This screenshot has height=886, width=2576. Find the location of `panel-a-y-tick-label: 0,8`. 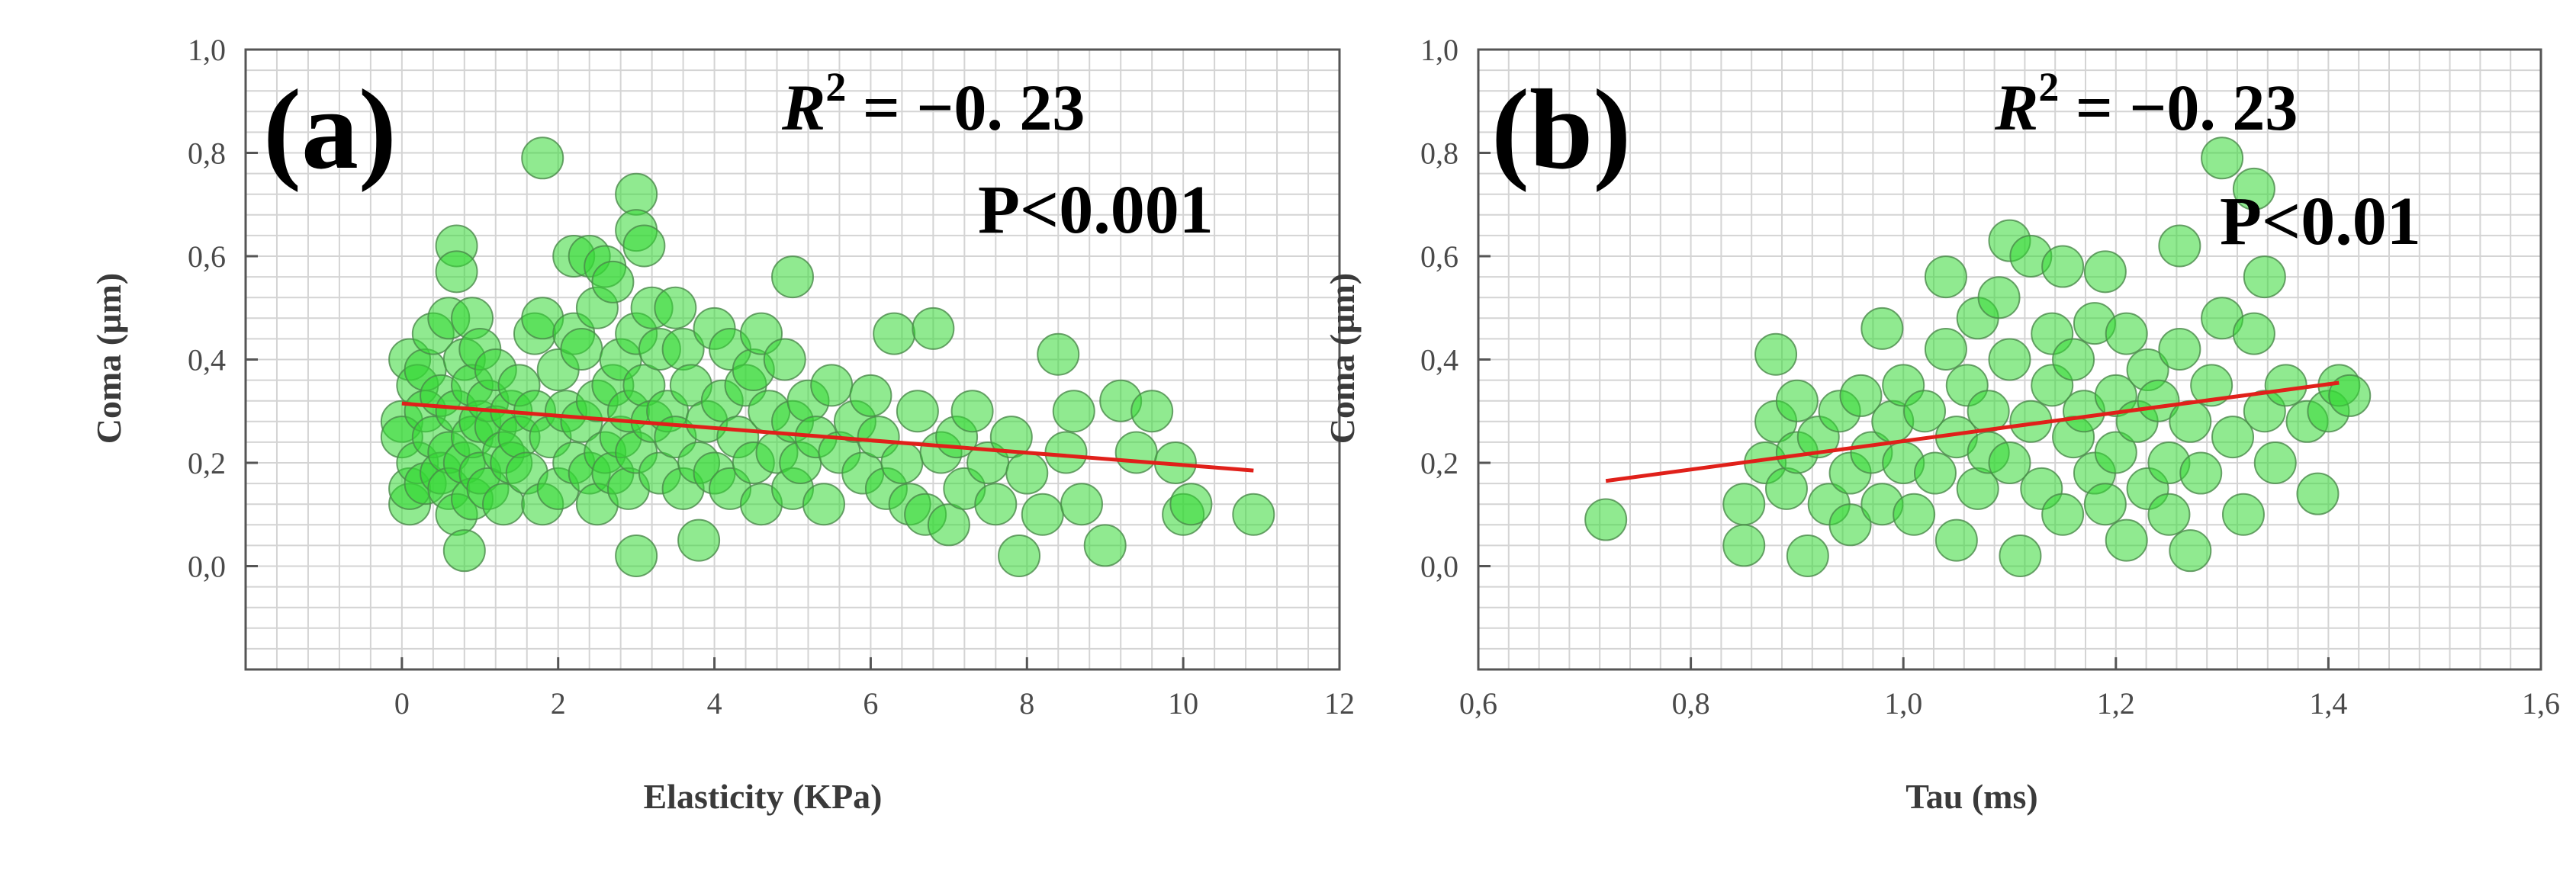

panel-a-y-tick-label: 0,8 is located at coordinates (207, 153).